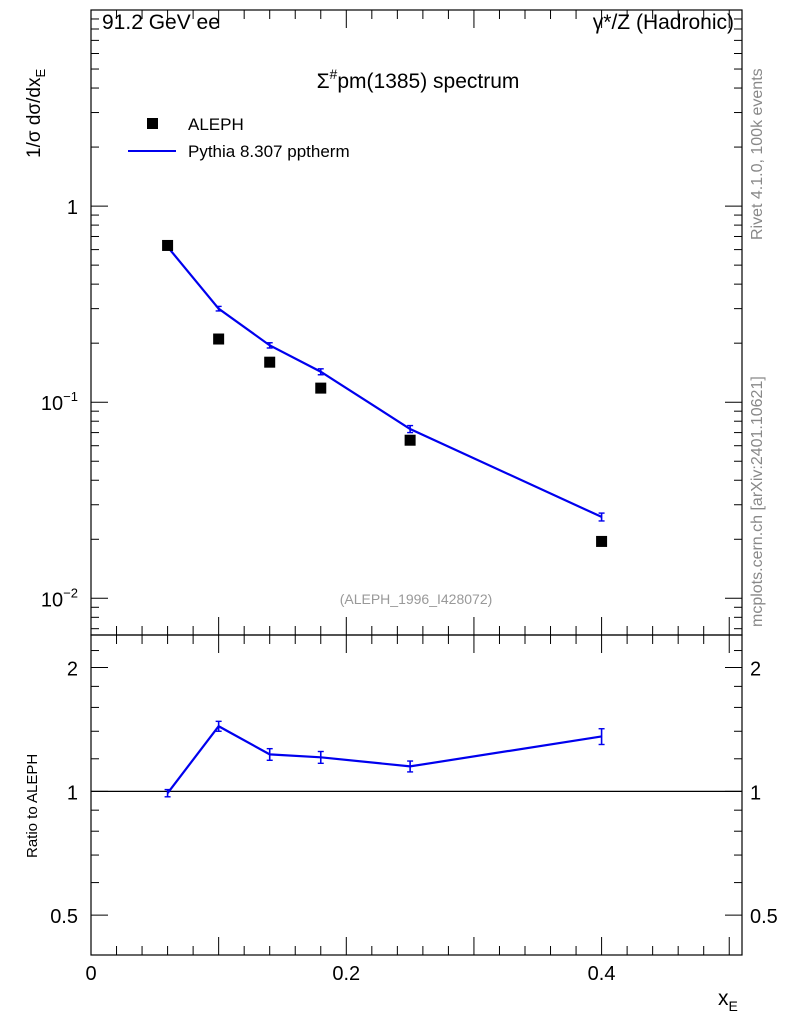  I want to click on ratio-y-tick-label-right: 0.5, so click(764, 917).